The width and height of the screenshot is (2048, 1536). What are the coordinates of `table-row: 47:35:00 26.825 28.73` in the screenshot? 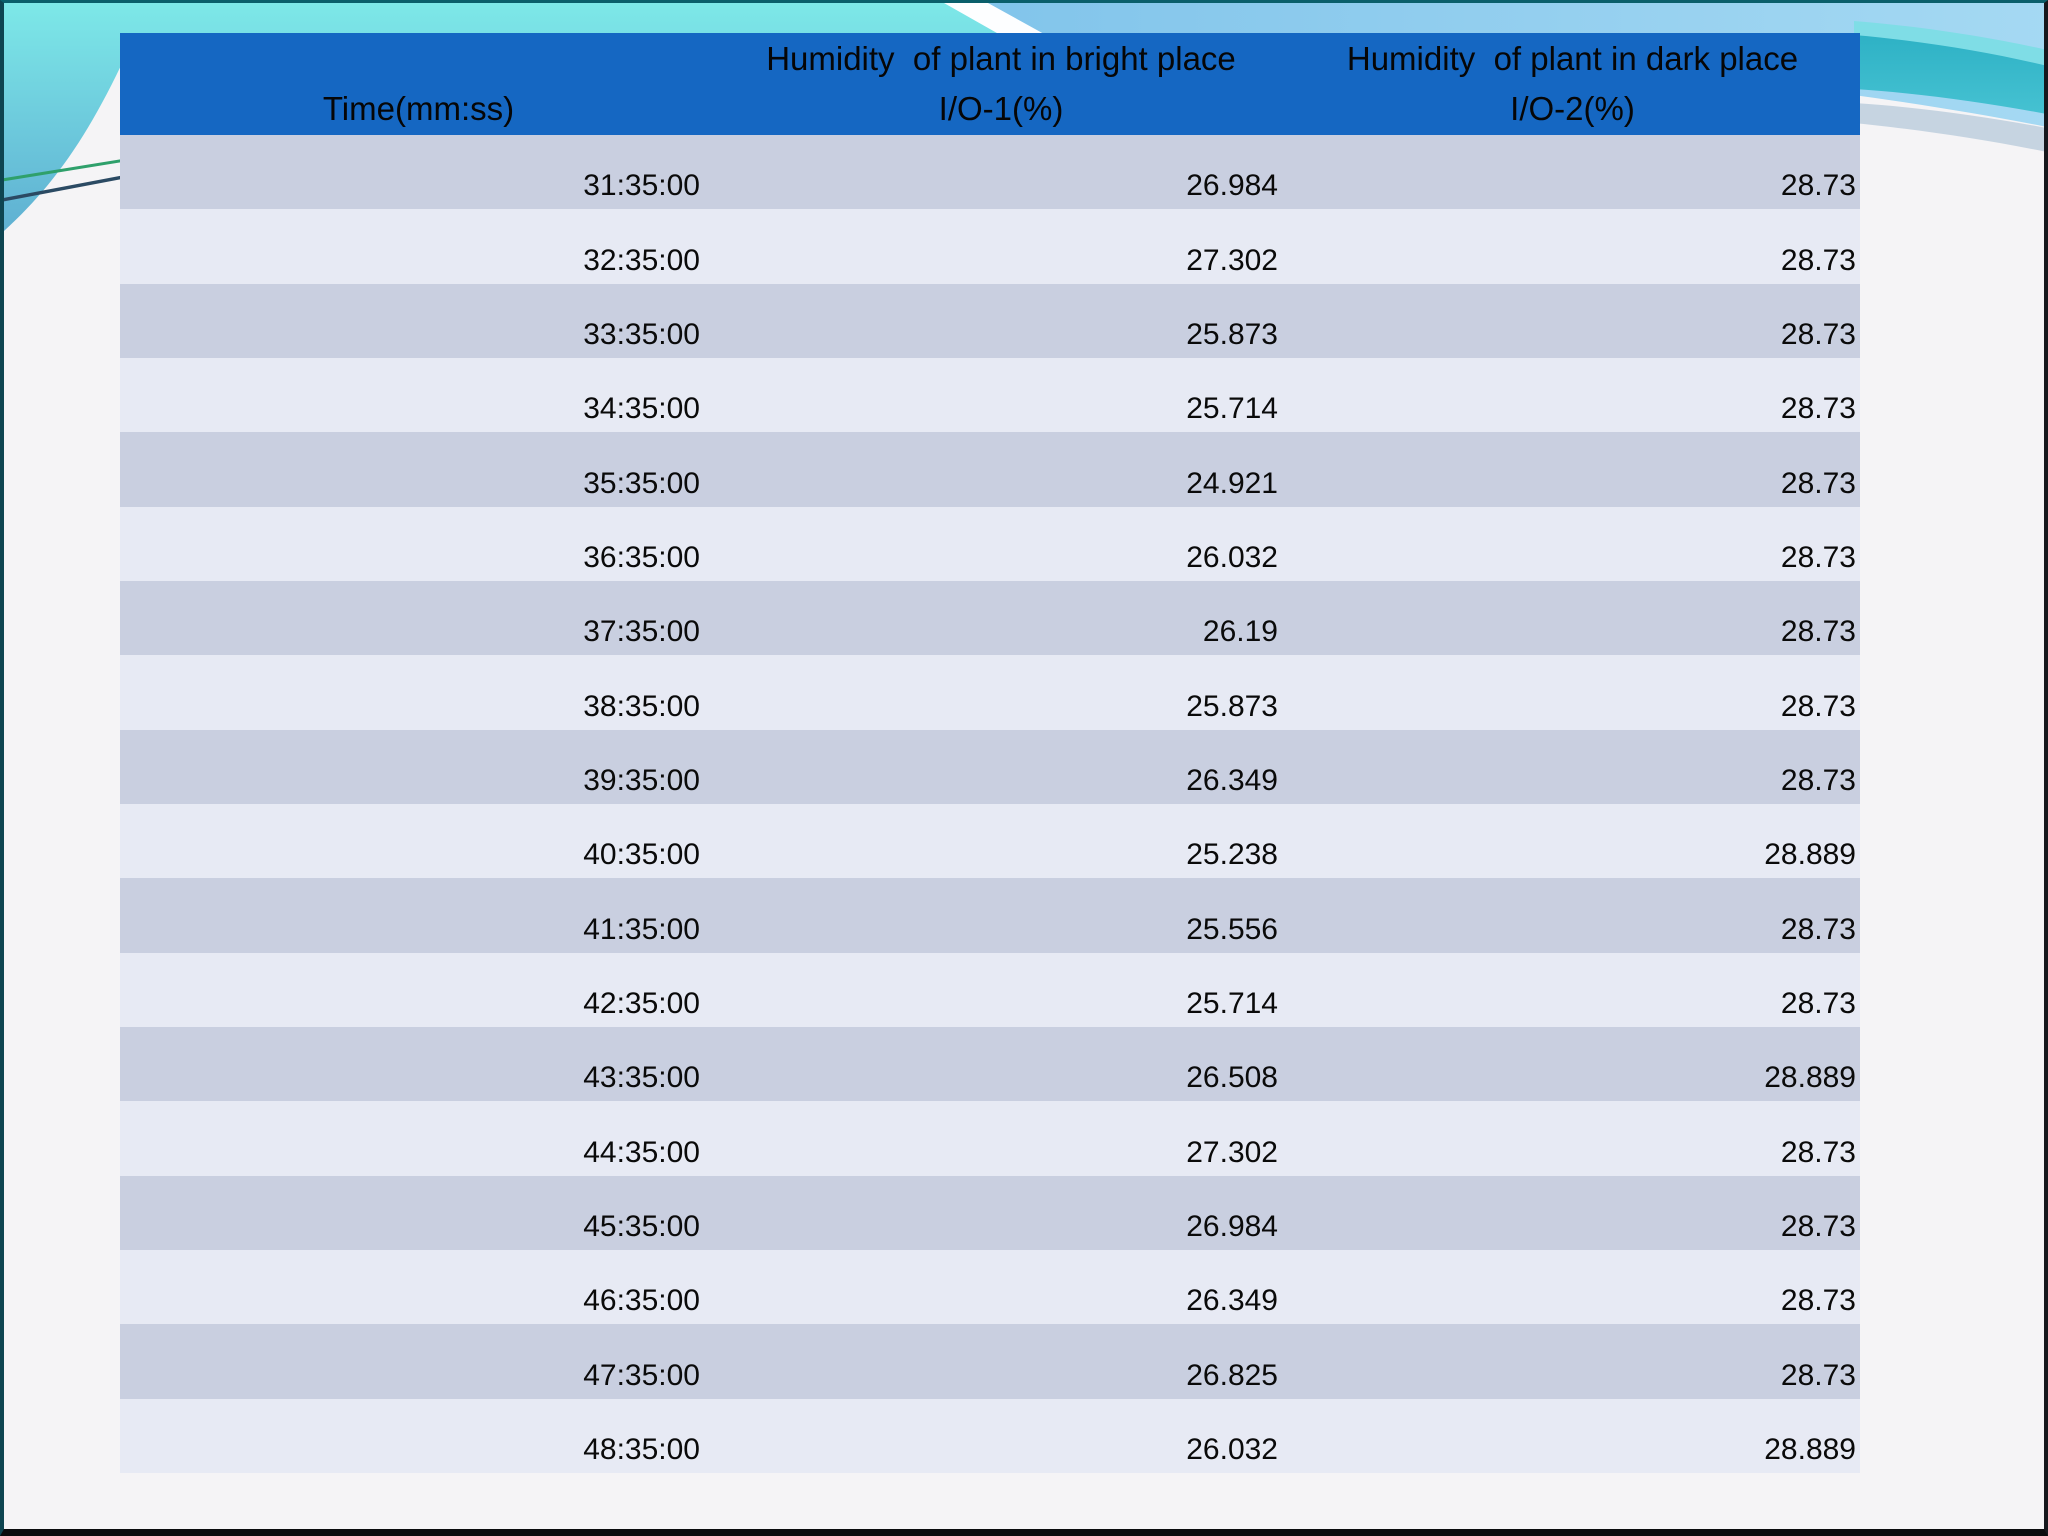 It's located at (990, 1361).